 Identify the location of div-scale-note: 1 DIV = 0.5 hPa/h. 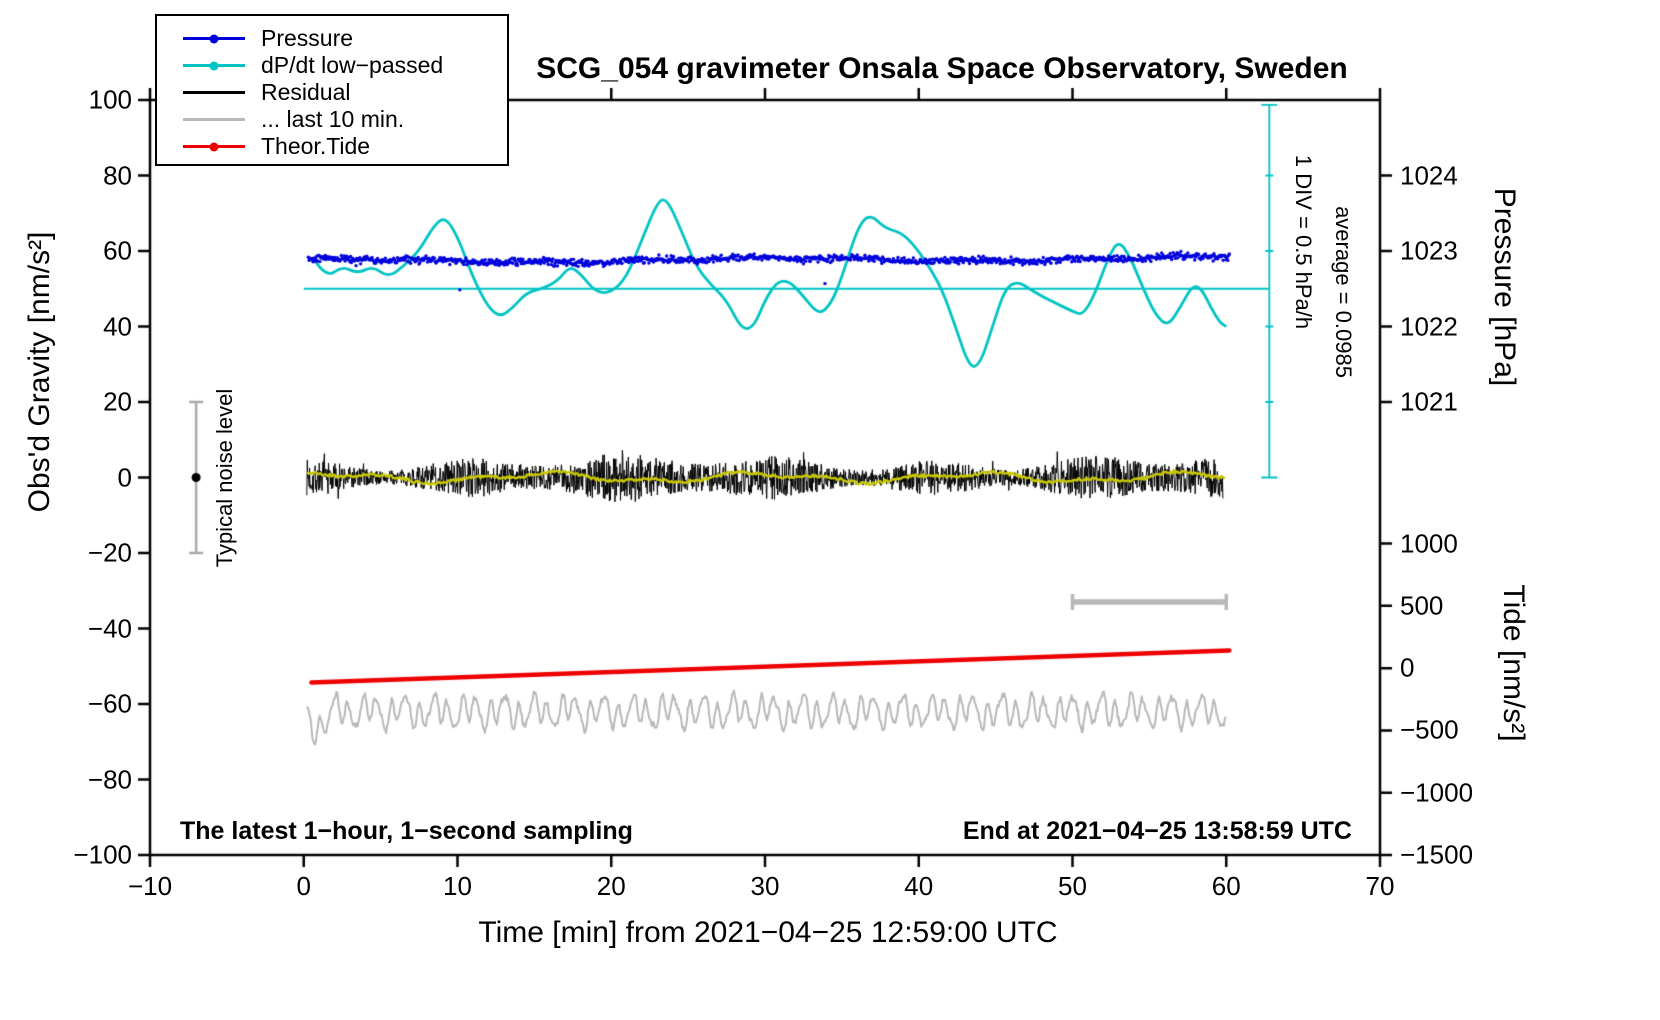
(1303, 242).